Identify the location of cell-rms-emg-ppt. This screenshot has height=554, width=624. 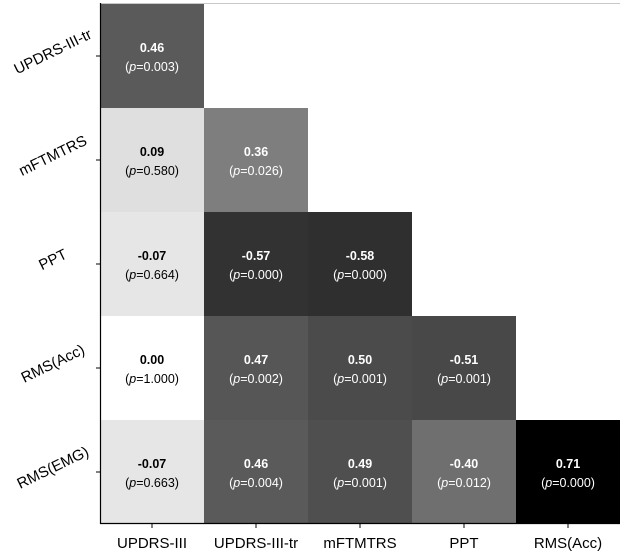
(464, 472).